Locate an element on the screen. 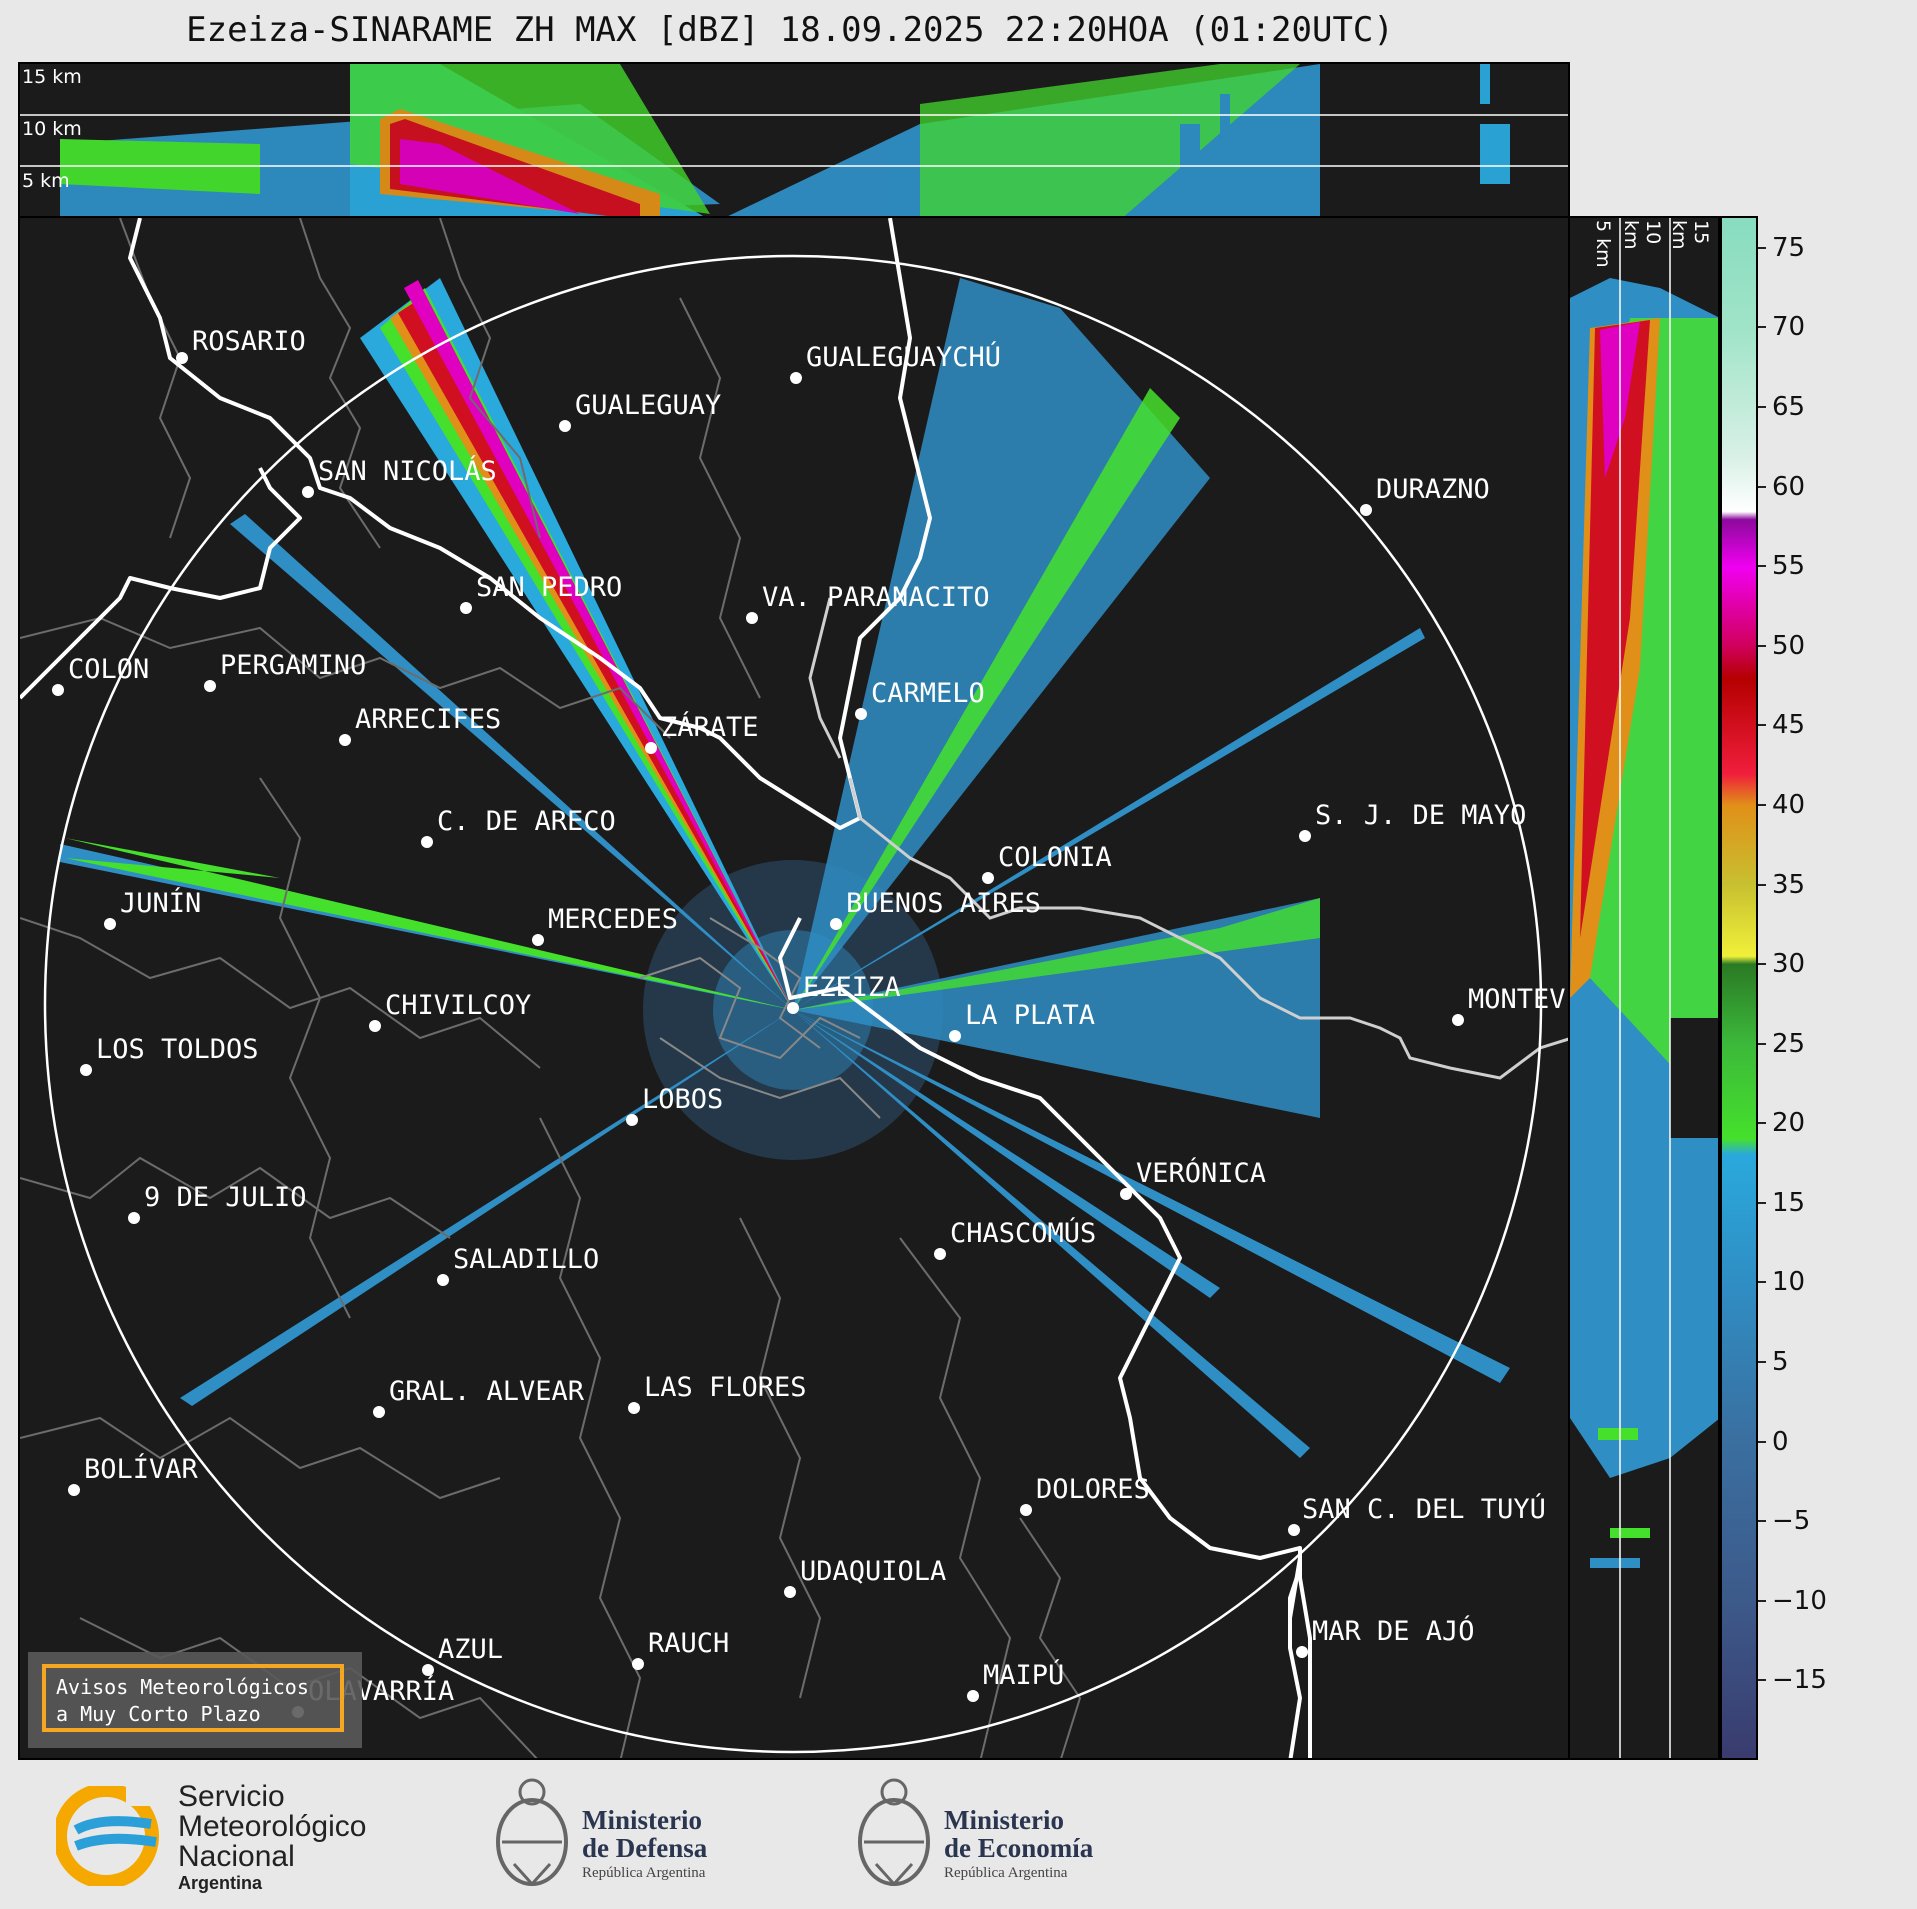  top-cross-section-svg is located at coordinates (794, 140).